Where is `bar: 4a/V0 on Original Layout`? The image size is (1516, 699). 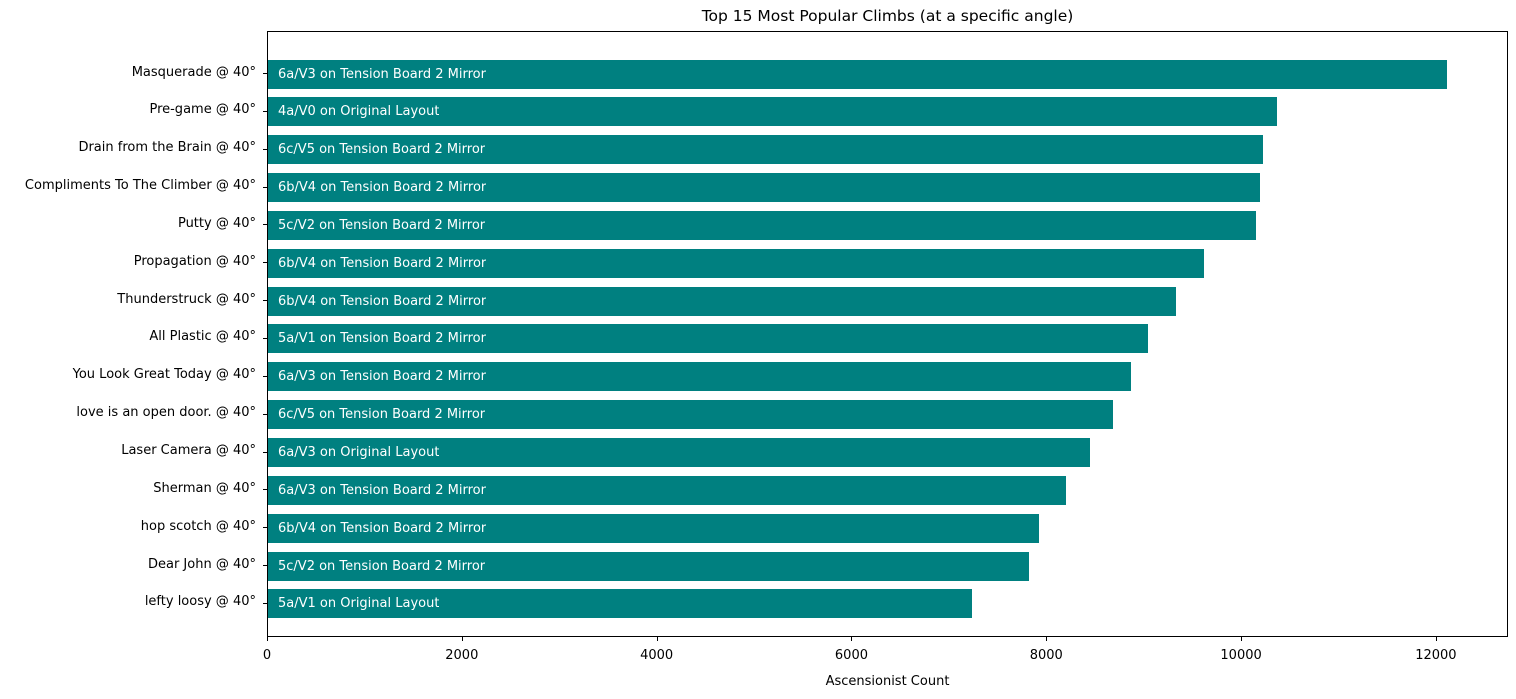 bar: 4a/V0 on Original Layout is located at coordinates (773, 112).